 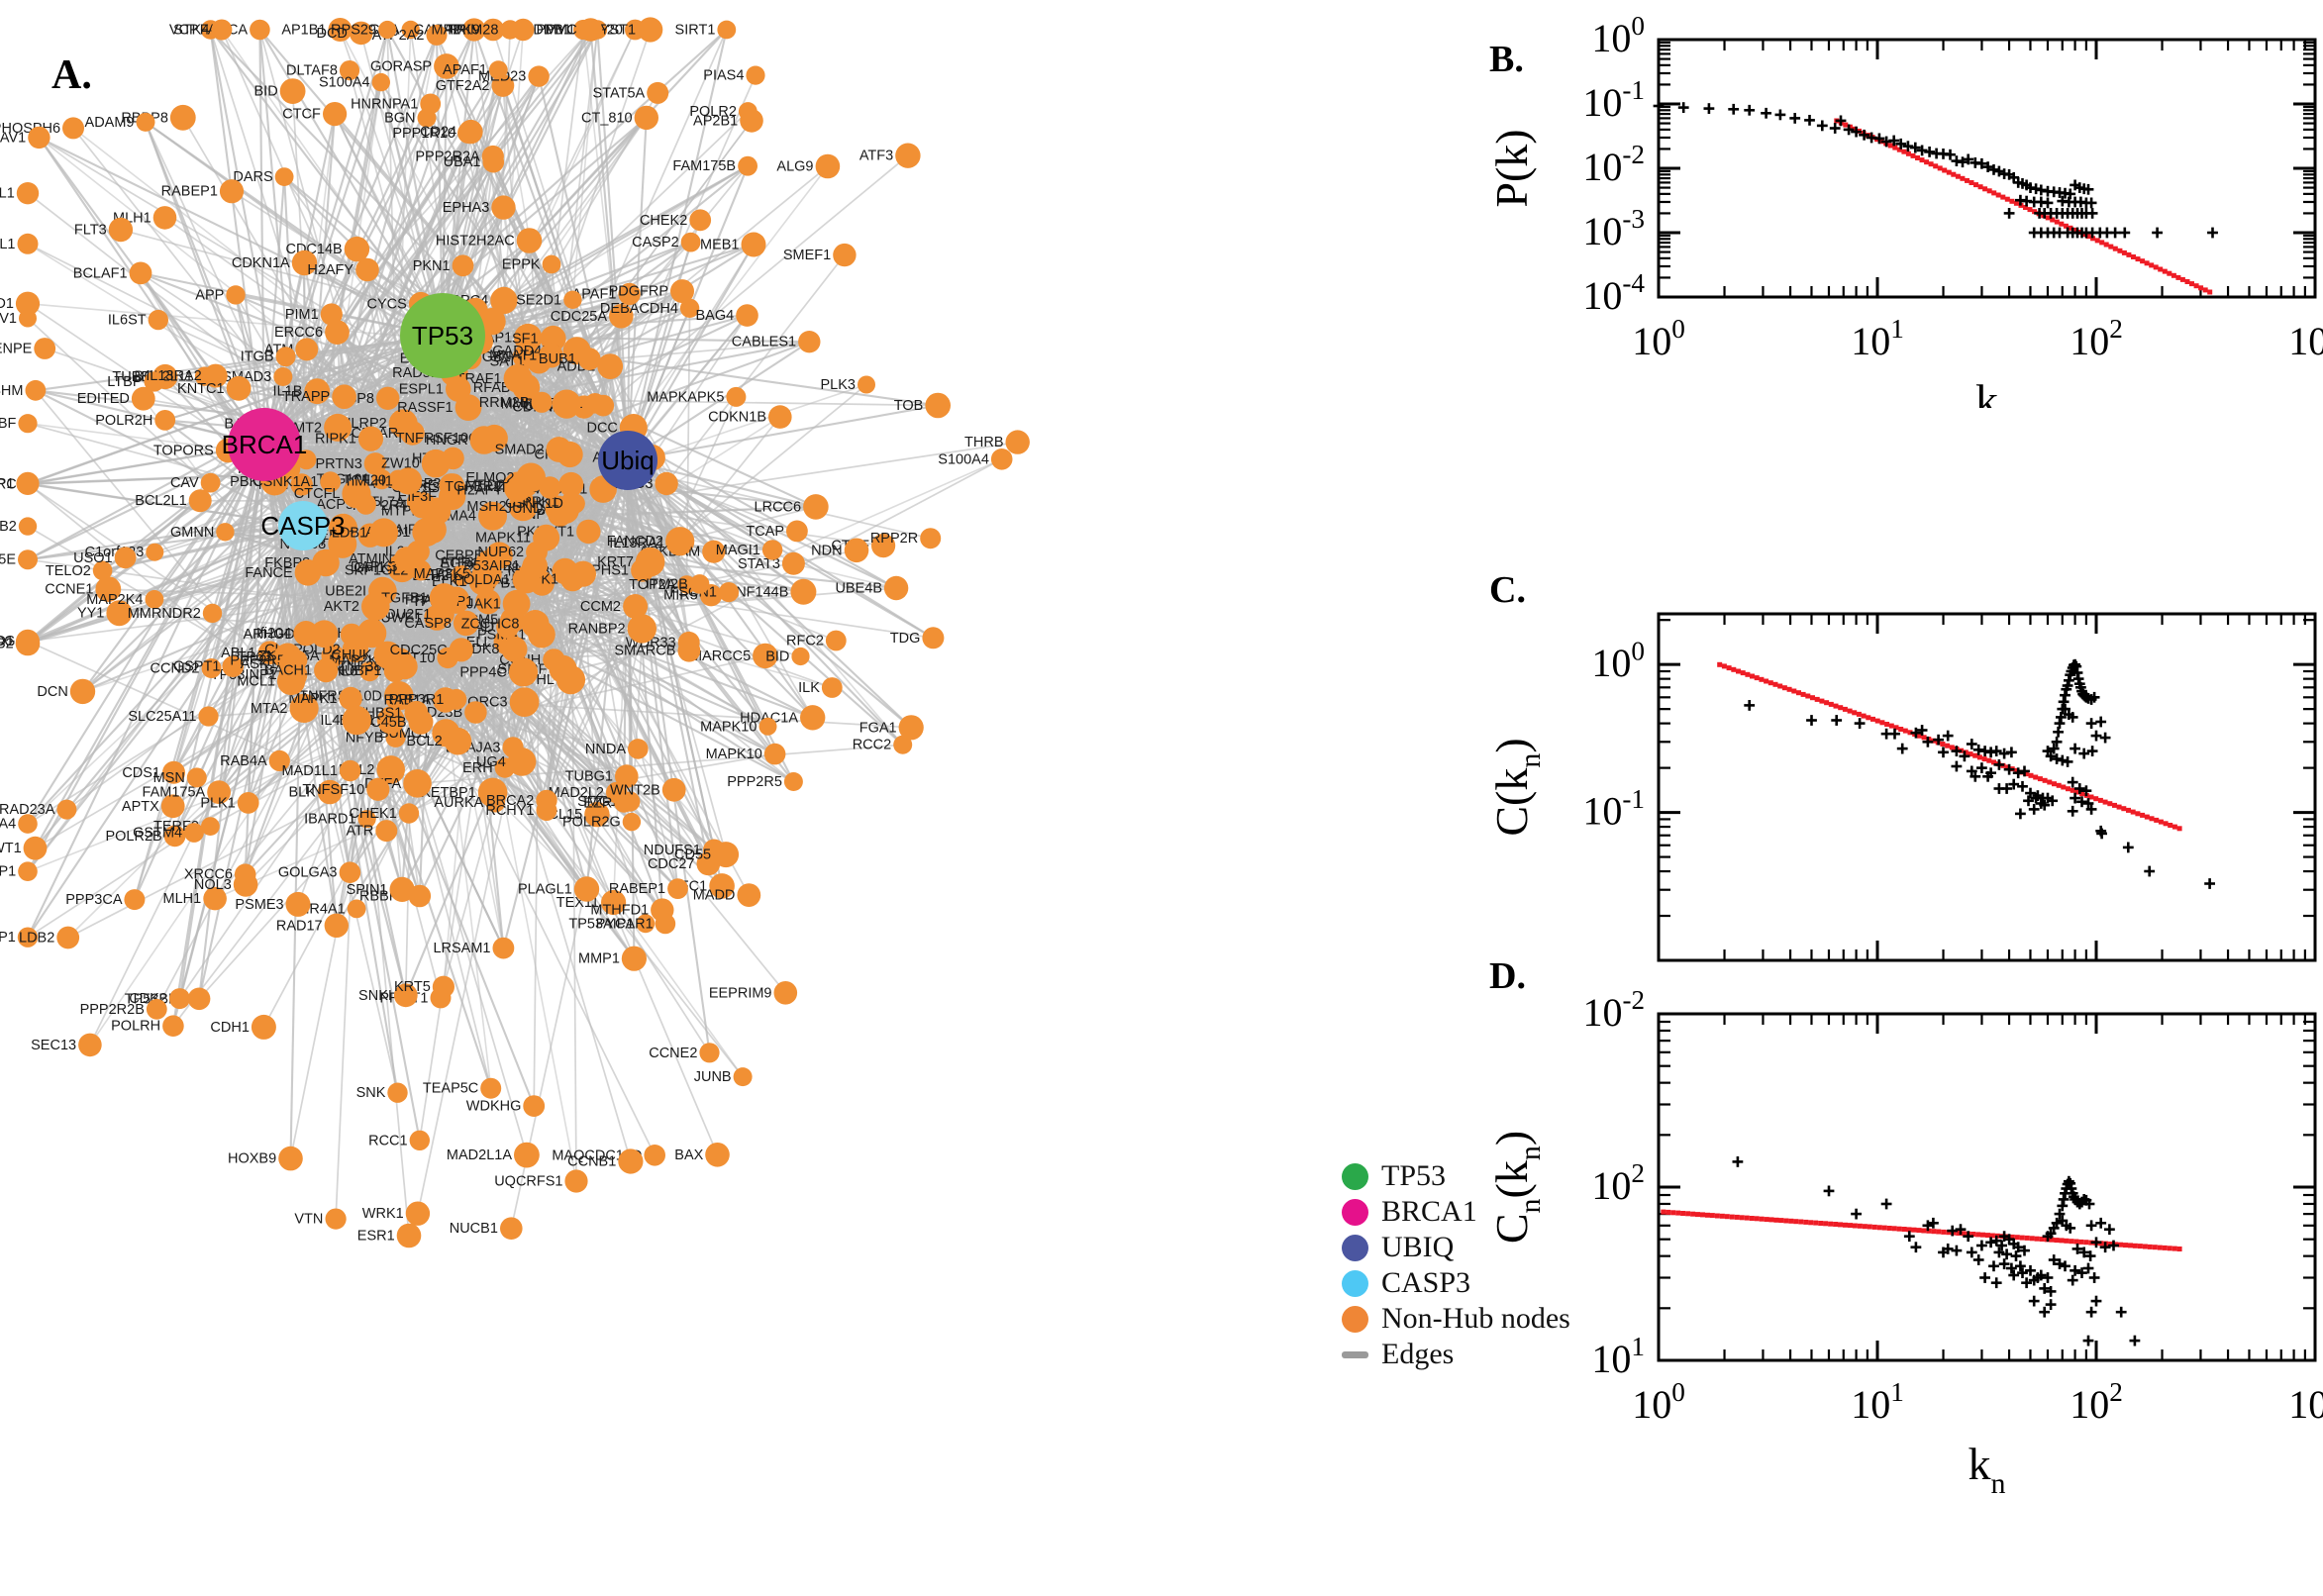 What do you see at coordinates (271, 681) in the screenshot?
I see `network-node: MCL1` at bounding box center [271, 681].